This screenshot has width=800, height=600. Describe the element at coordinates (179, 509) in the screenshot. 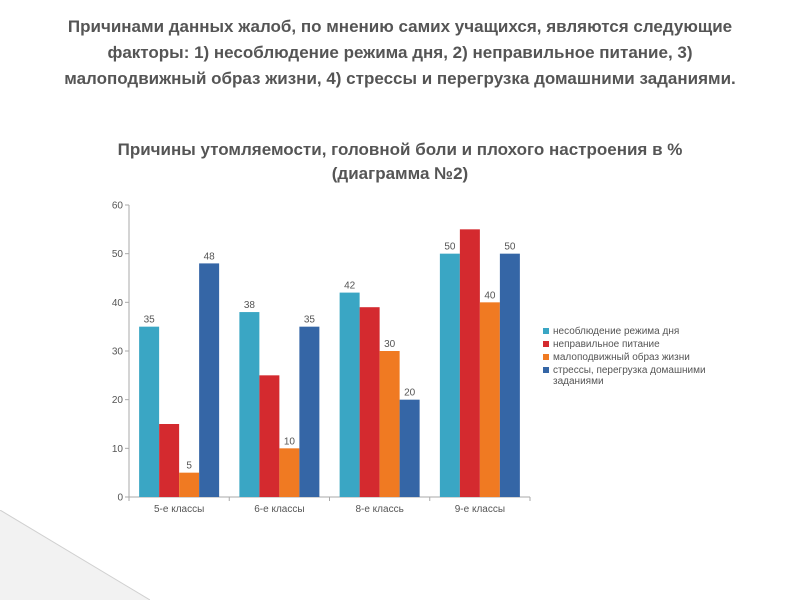

I see `x-category-label: 5-е классы` at that location.